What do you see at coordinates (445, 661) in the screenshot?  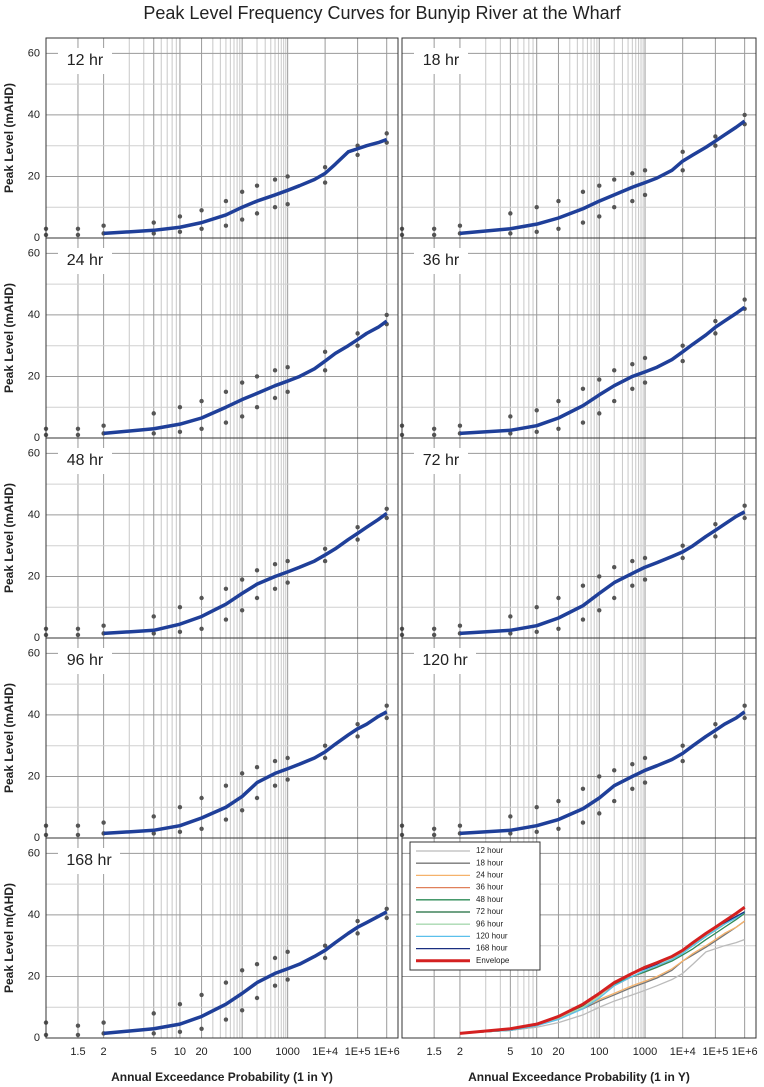 I see `panel-label-box` at bounding box center [445, 661].